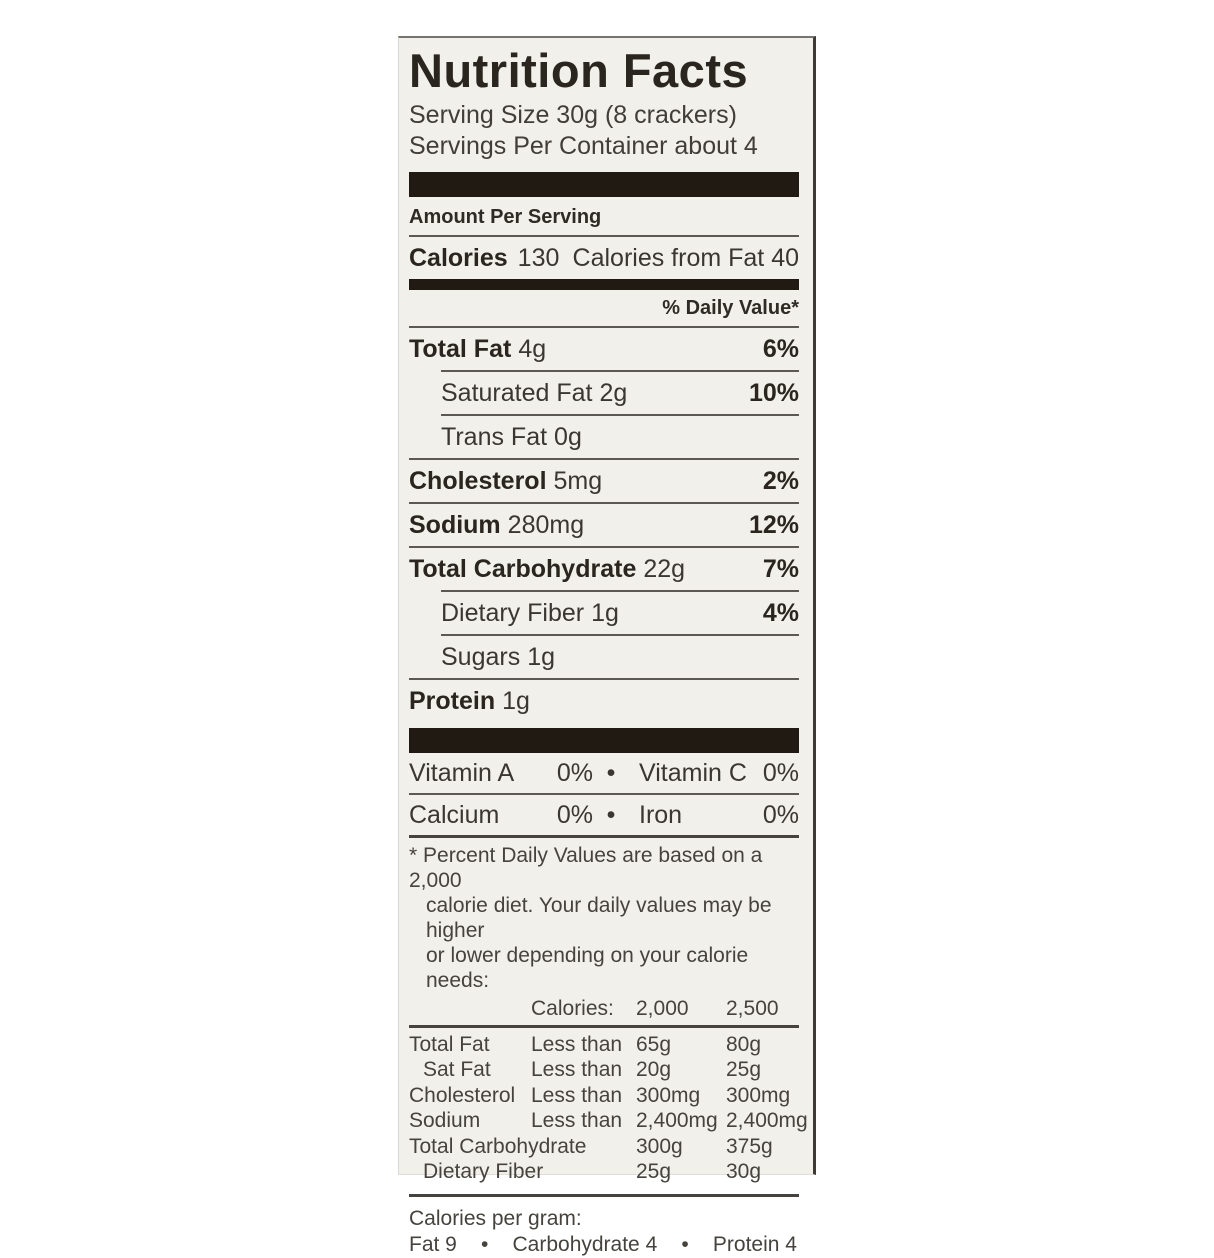 Image resolution: width=1214 pixels, height=1258 pixels. I want to click on servings-per-container: Servings Per Container about 4, so click(583, 146).